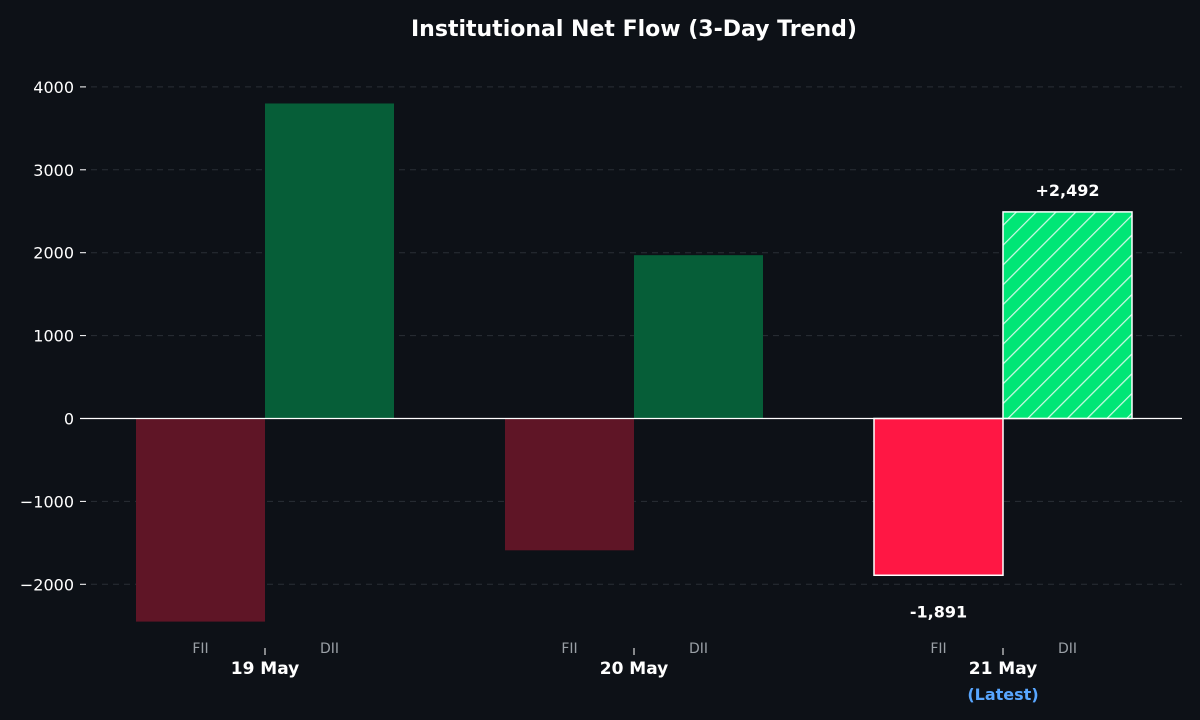 This screenshot has width=1200, height=720. I want to click on latest-note: (Latest), so click(1002, 694).